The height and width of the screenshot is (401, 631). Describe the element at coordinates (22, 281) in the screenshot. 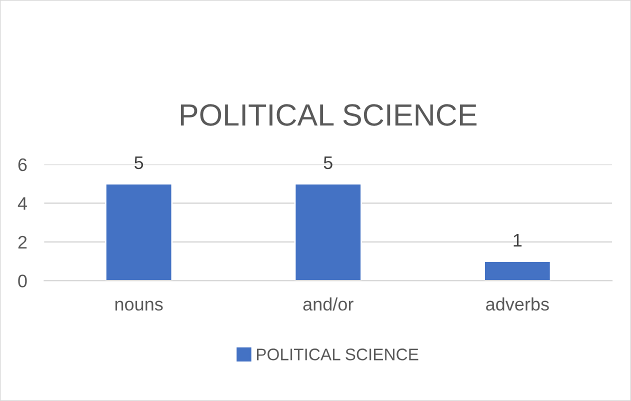

I see `y-tick-label: 0` at that location.